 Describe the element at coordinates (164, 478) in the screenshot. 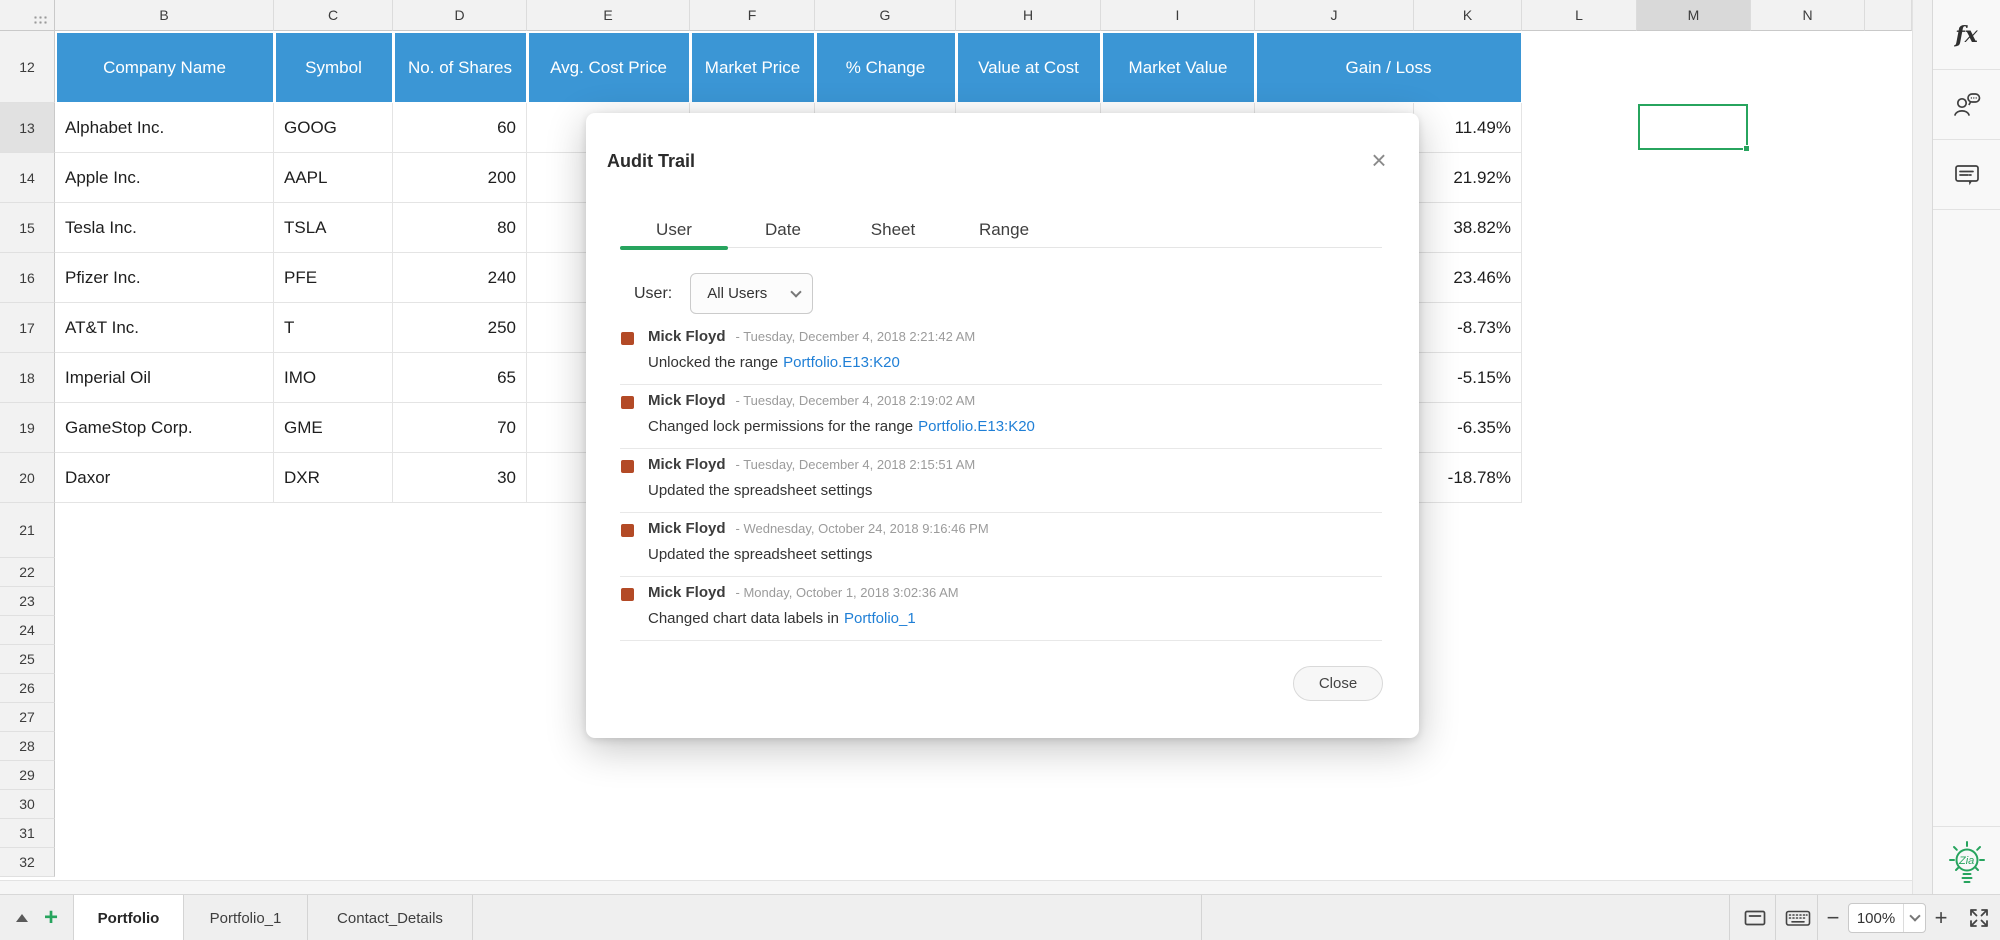

I see `cell-B20: Daxor` at that location.